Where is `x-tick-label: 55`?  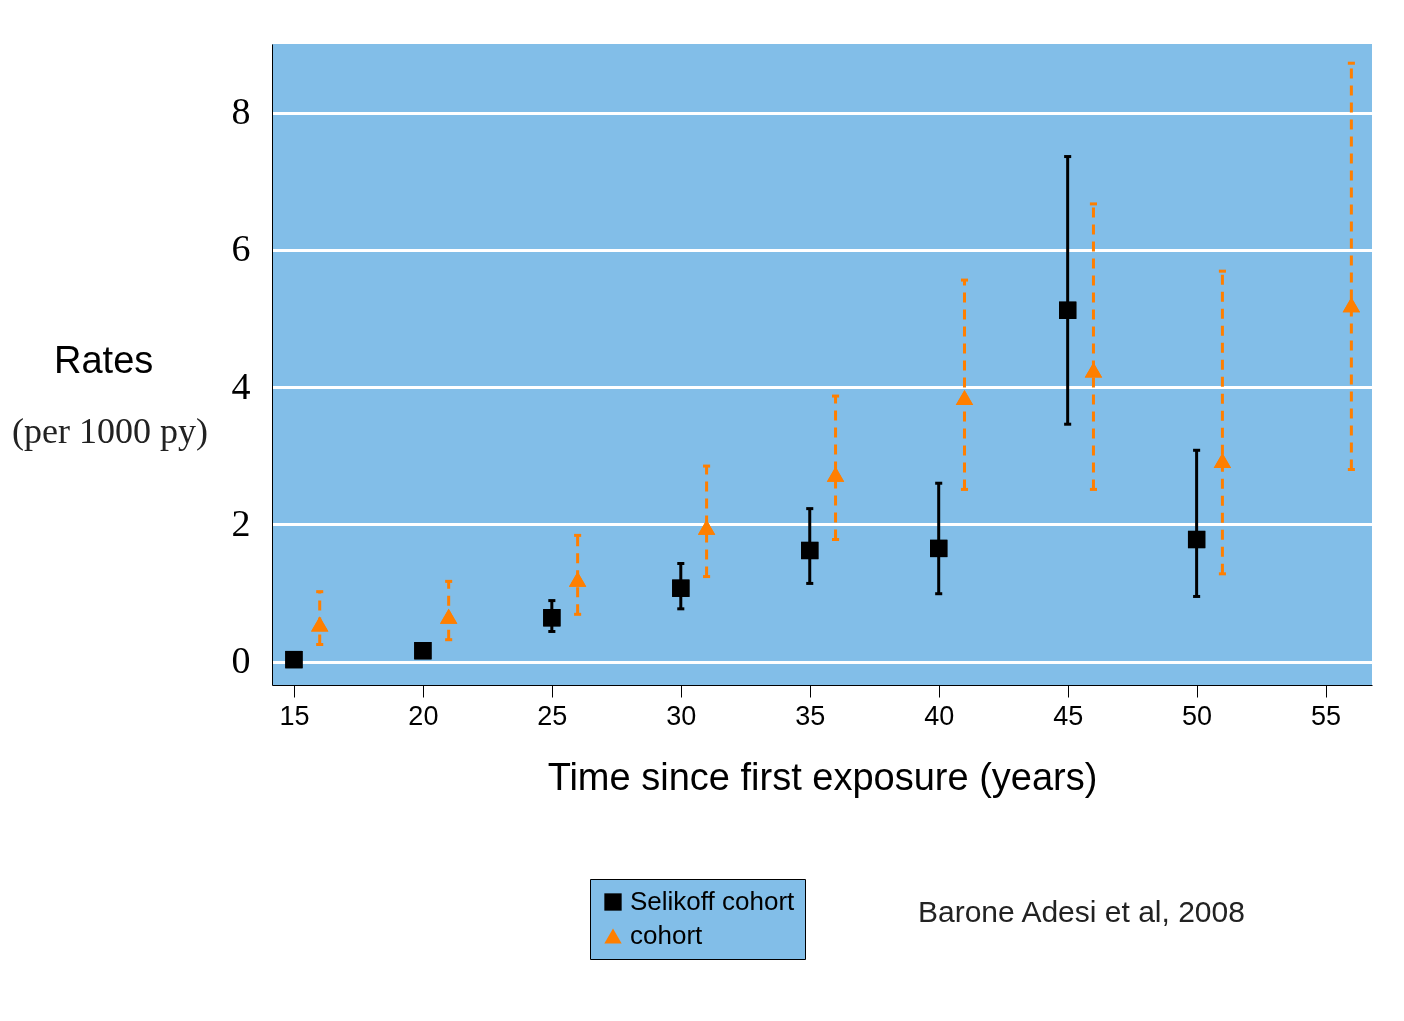 x-tick-label: 55 is located at coordinates (1326, 715).